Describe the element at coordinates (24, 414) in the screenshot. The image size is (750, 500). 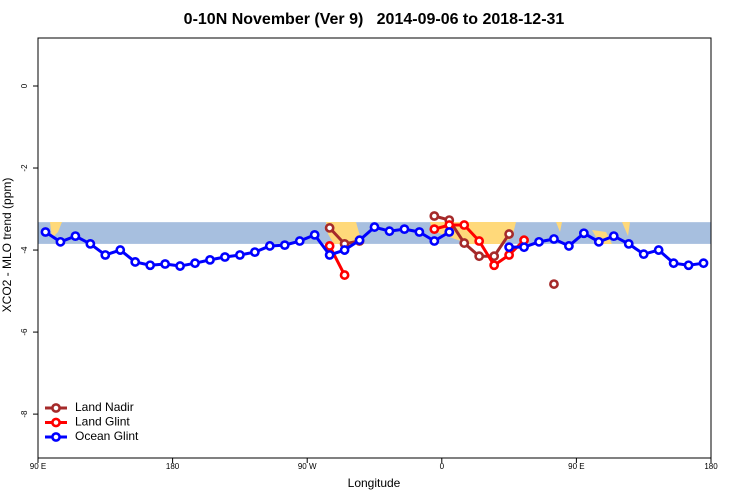
I see `y-tick-label: -8` at that location.